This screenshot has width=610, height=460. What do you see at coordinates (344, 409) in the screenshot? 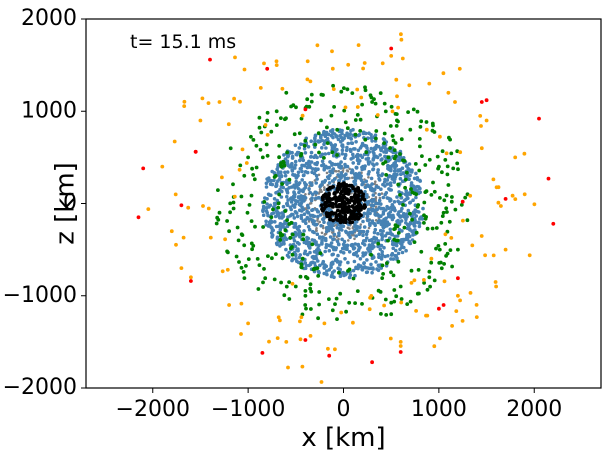
I see `x-tick-label: 0` at bounding box center [344, 409].